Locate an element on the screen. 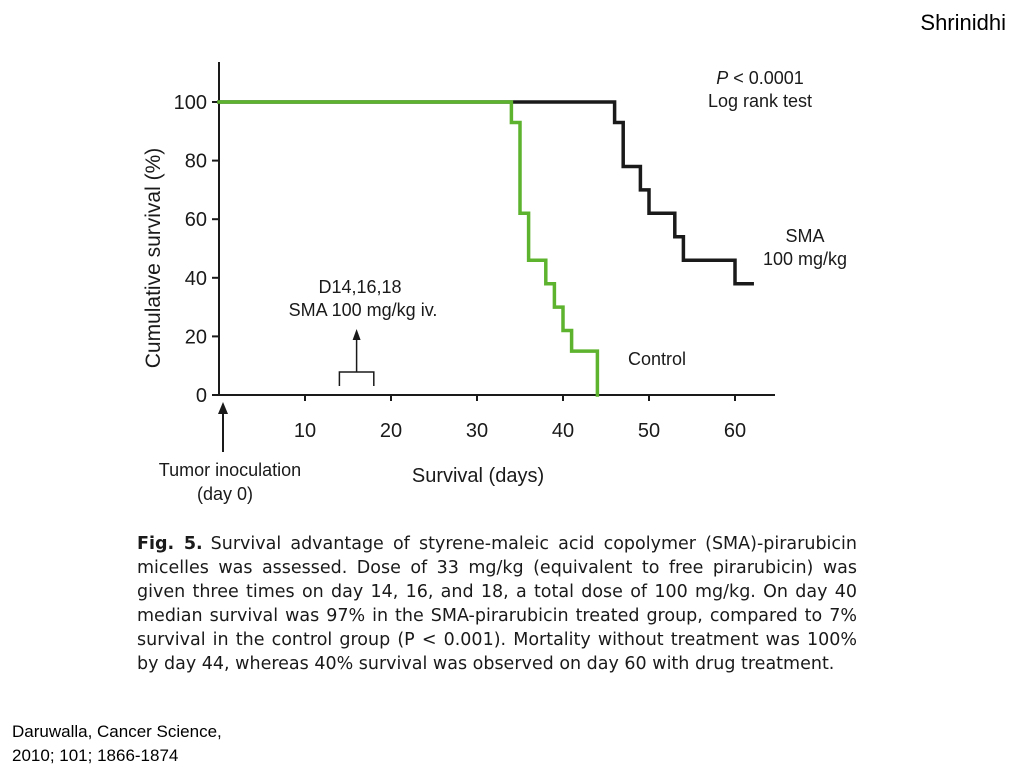 This screenshot has width=1024, height=768. inoculation-annotation: Tumor inoculation (day 0) is located at coordinates (230, 453).